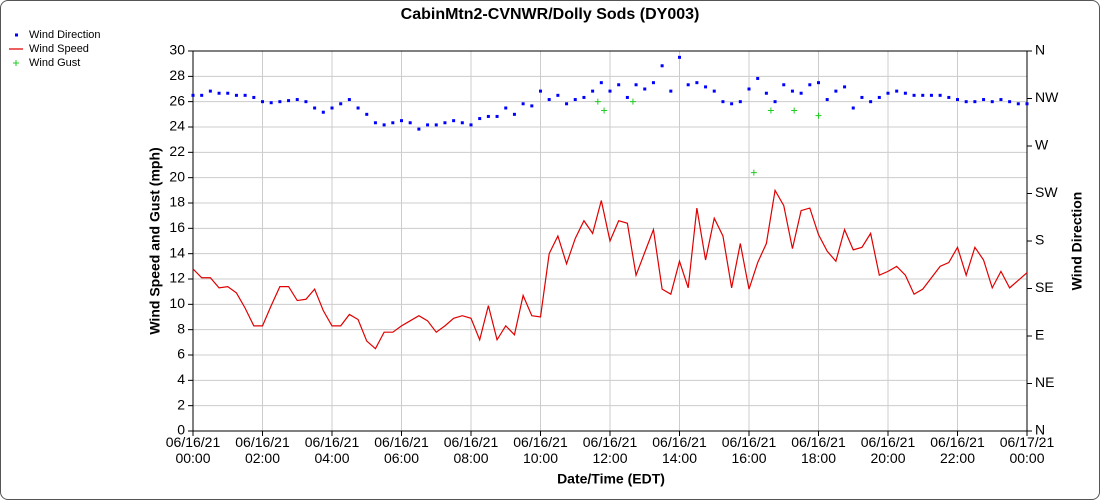 This screenshot has height=500, width=1100. Describe the element at coordinates (332, 450) in the screenshot. I see `x-tick-label: 06/16/21 04:00` at that location.